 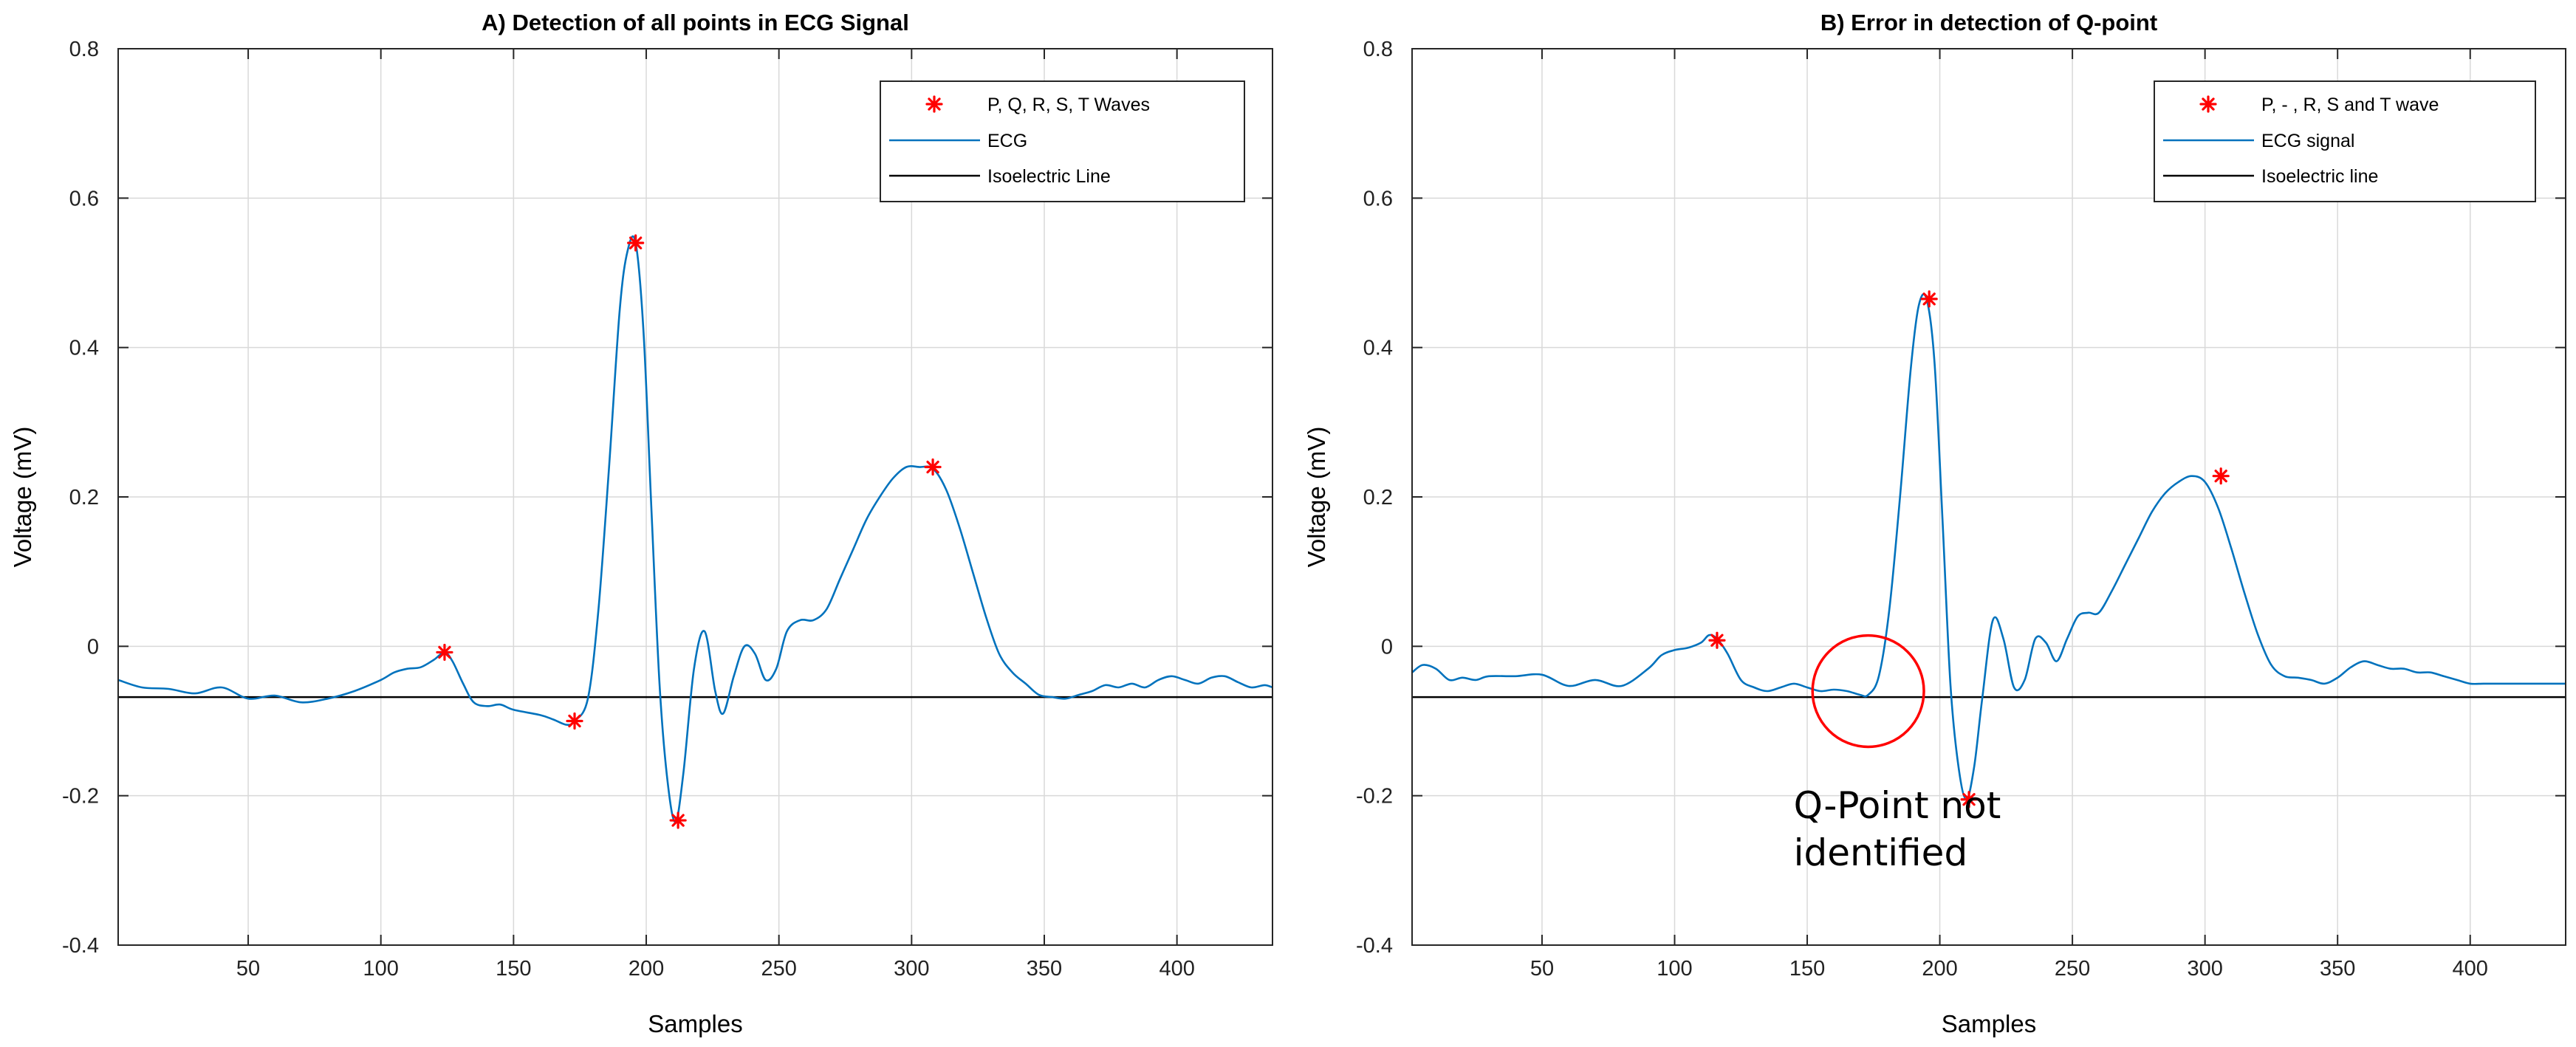 What do you see at coordinates (1007, 141) in the screenshot?
I see `legend-entry: ECG` at bounding box center [1007, 141].